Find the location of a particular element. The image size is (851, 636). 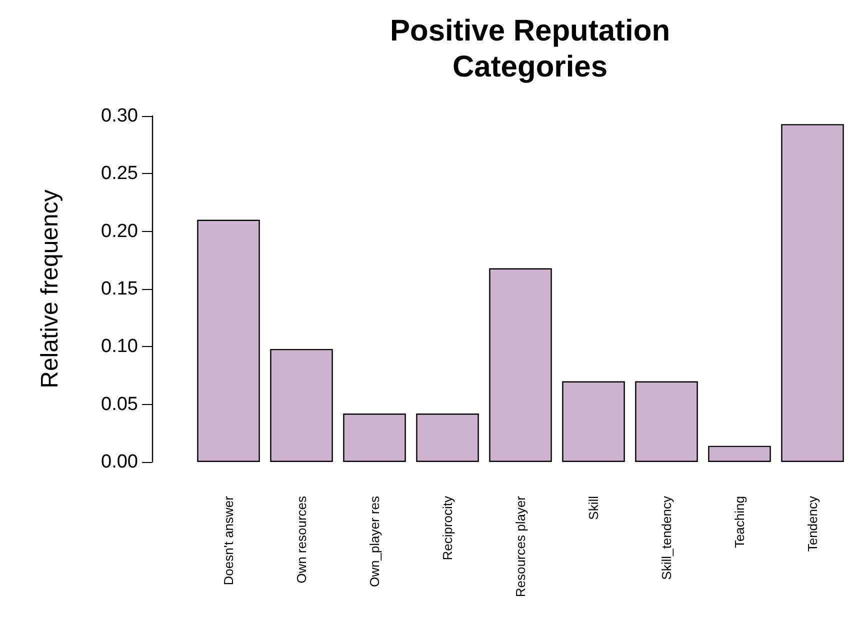

y-tick-label: 0.20 is located at coordinates (119, 231).